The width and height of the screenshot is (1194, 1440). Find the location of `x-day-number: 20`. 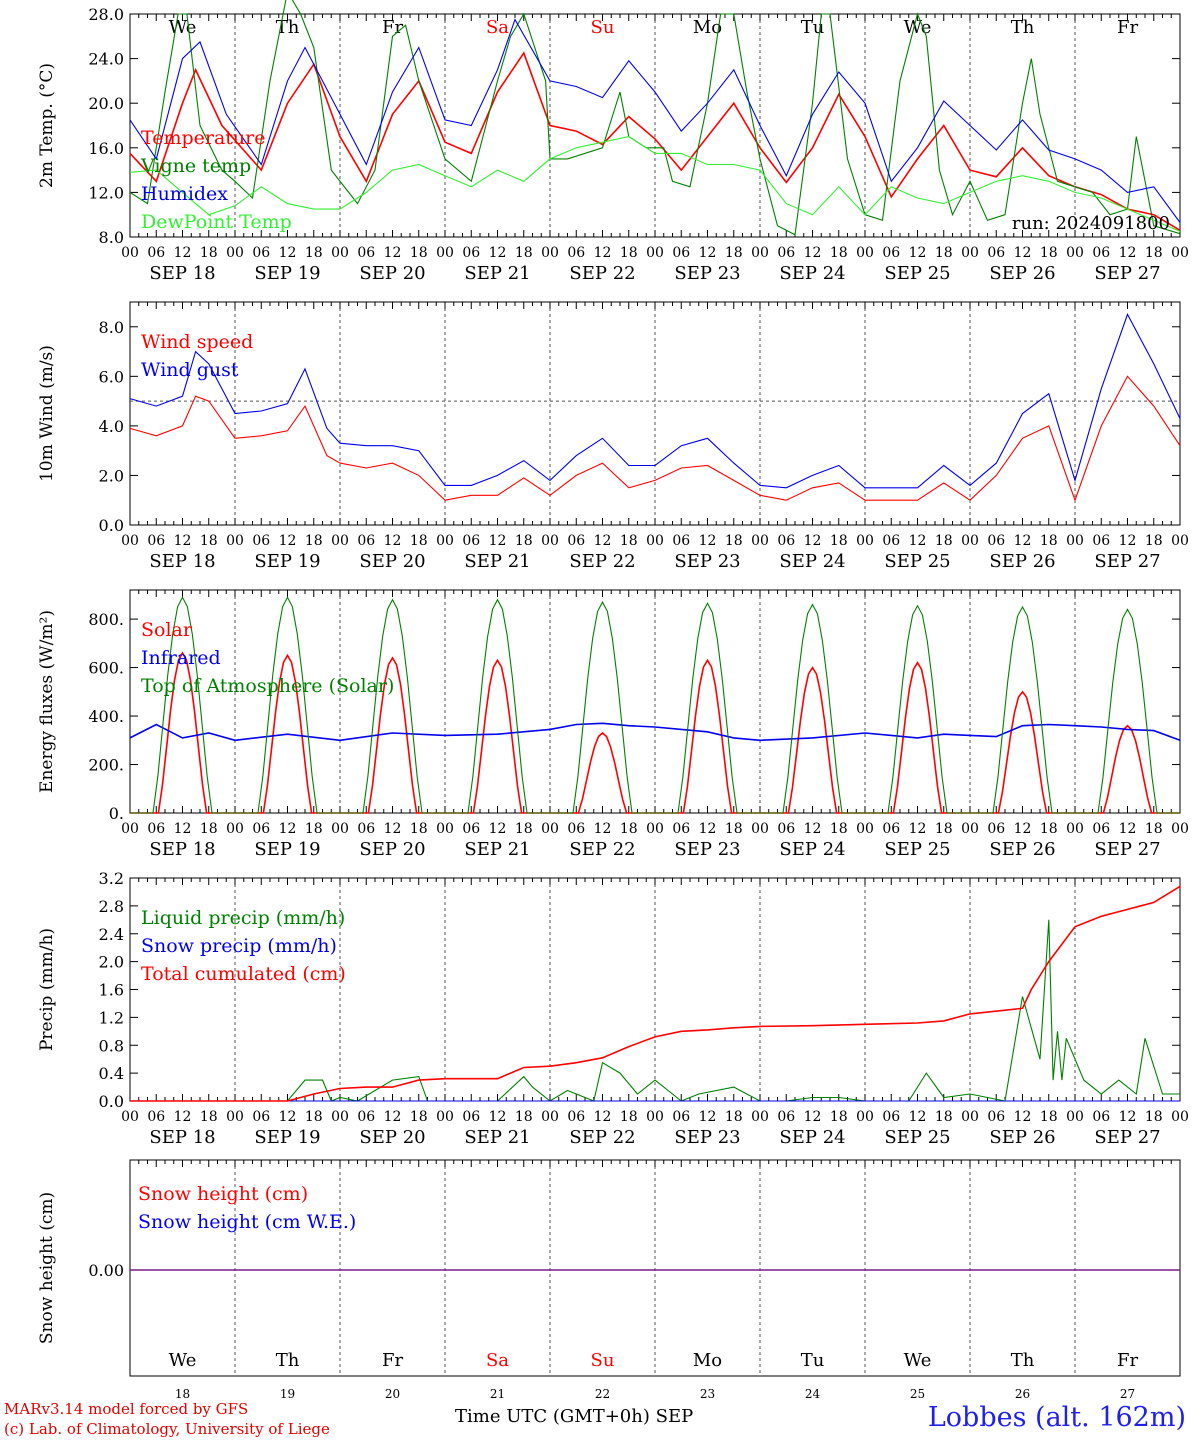

x-day-number: 20 is located at coordinates (392, 1394).